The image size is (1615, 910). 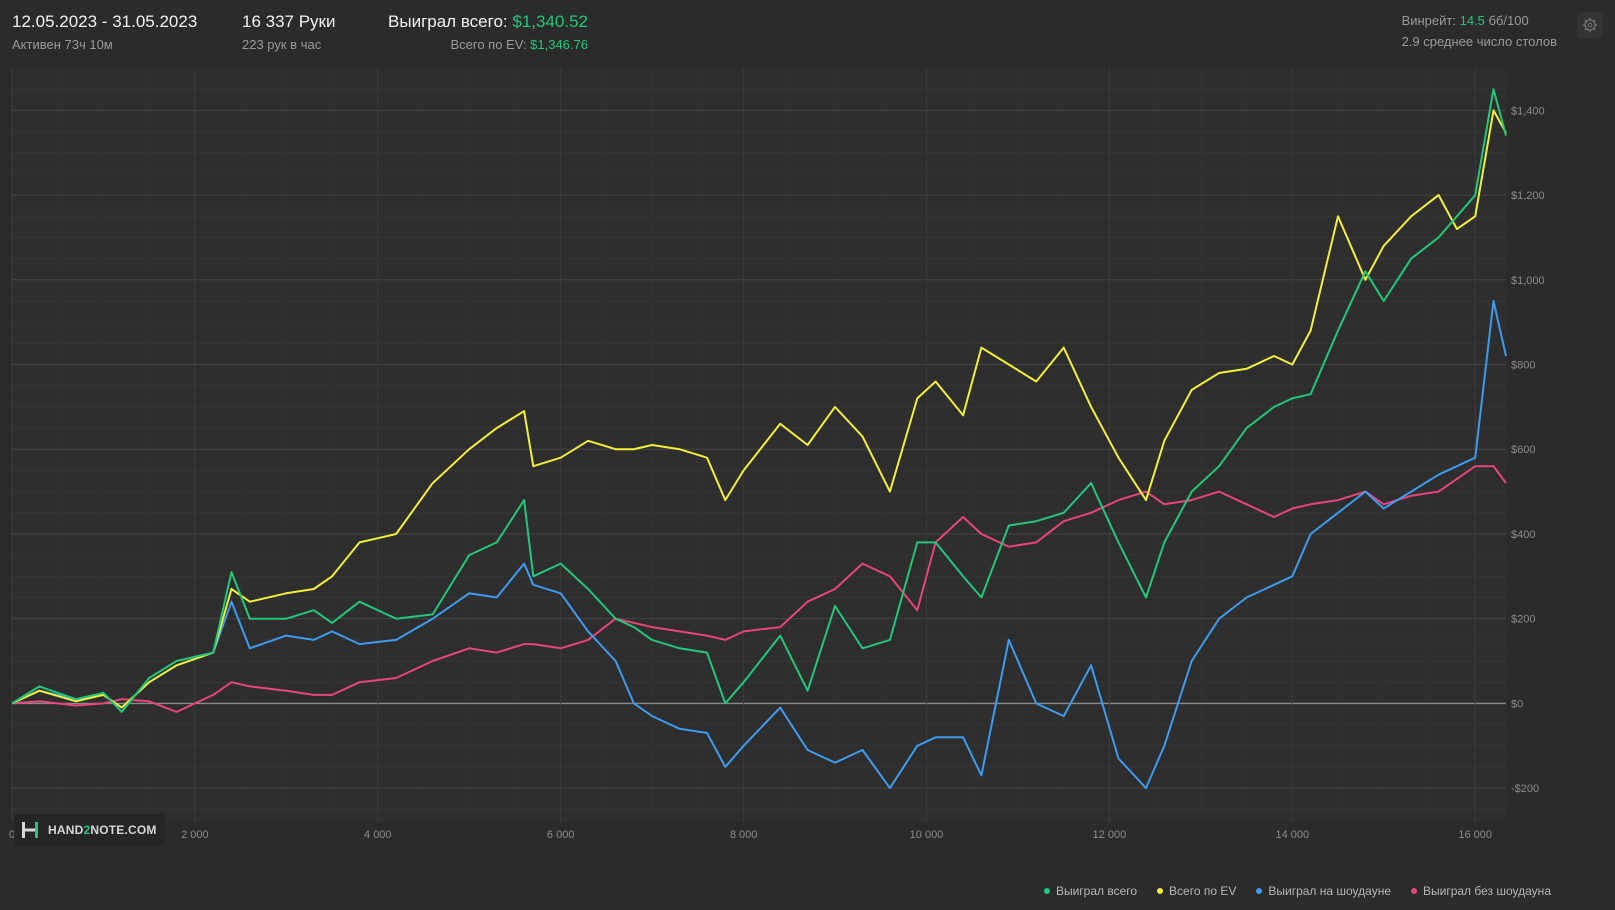 What do you see at coordinates (1110, 835) in the screenshot?
I see `x-tick-label: 12 000` at bounding box center [1110, 835].